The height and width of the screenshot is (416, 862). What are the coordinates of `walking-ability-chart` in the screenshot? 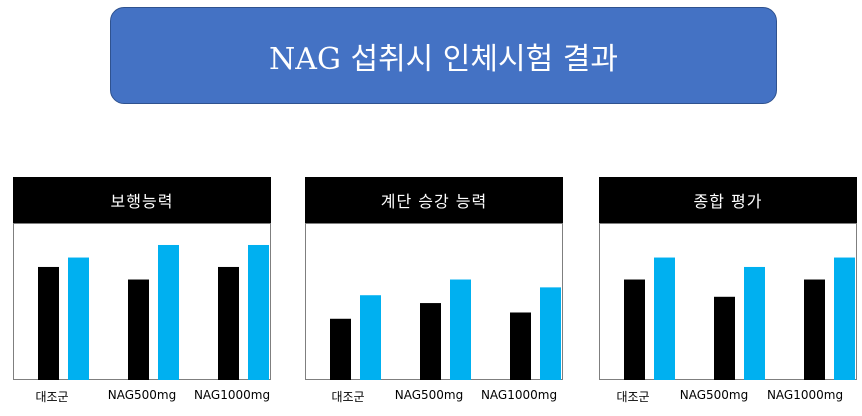 It's located at (142, 301).